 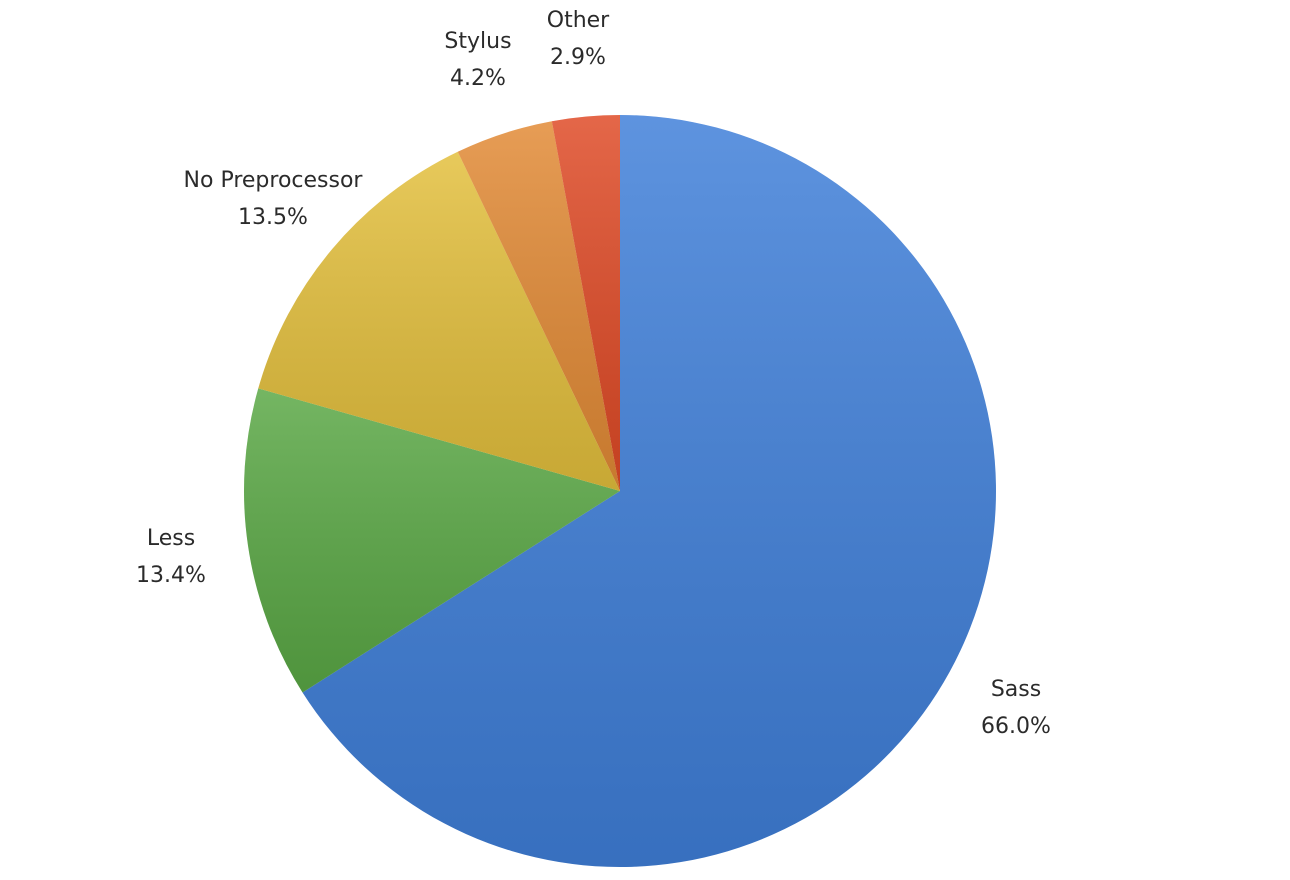 What do you see at coordinates (578, 20) in the screenshot?
I see `slice-label-name-other: Other` at bounding box center [578, 20].